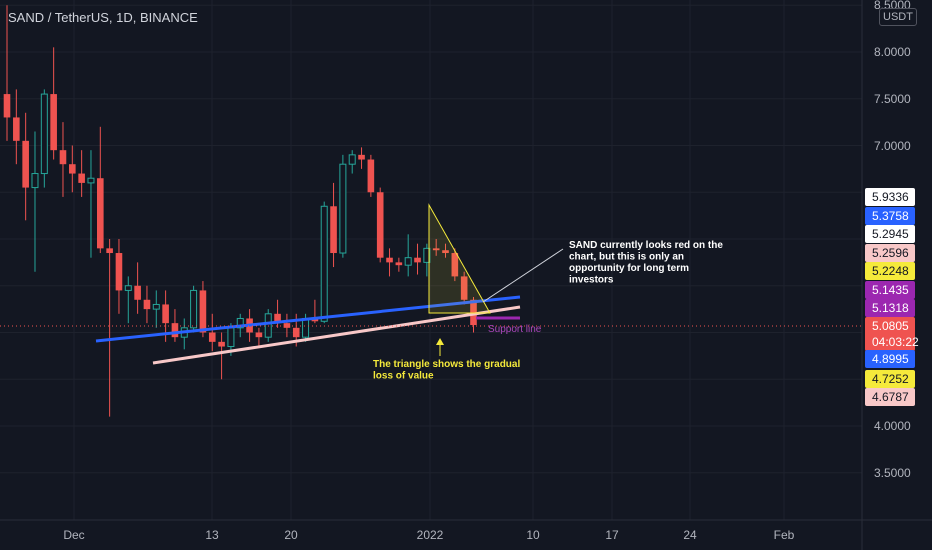  Describe the element at coordinates (784, 535) in the screenshot. I see `time-tick-label: Feb` at that location.